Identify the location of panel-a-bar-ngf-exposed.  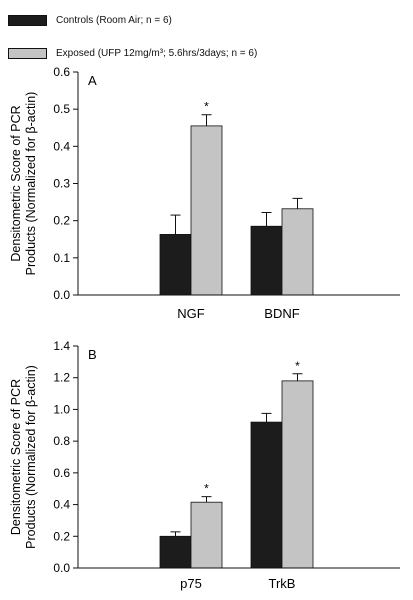
(206, 210).